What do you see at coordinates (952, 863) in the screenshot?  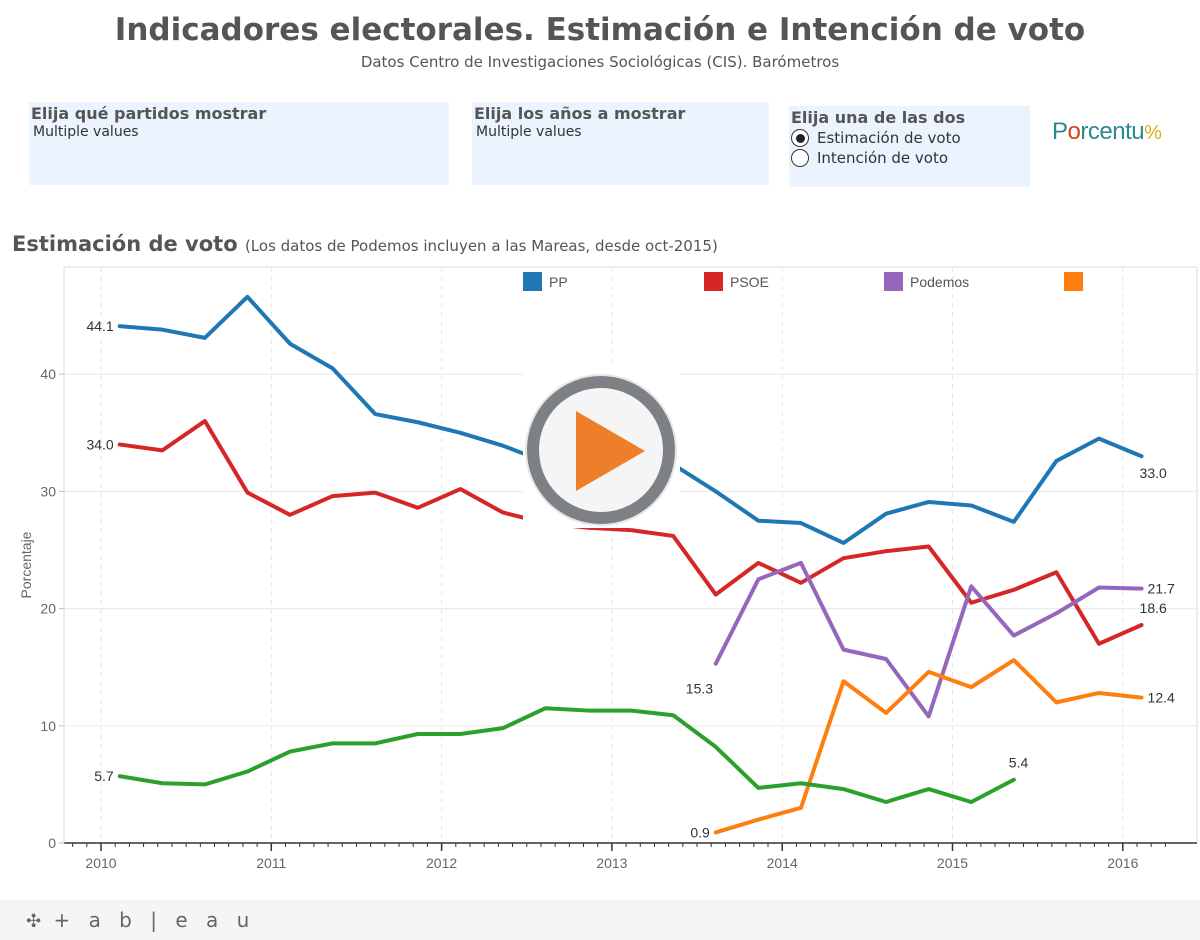 I see `x-tick-label: 2015` at bounding box center [952, 863].